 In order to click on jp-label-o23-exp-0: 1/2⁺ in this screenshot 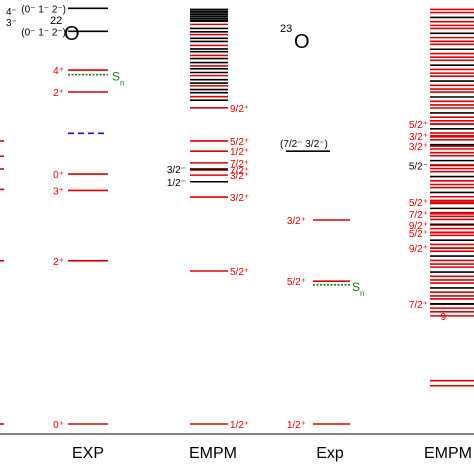, I will do `click(296, 425)`.